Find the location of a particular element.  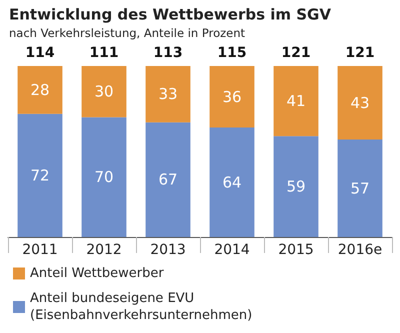

data-label: 41 is located at coordinates (296, 101).